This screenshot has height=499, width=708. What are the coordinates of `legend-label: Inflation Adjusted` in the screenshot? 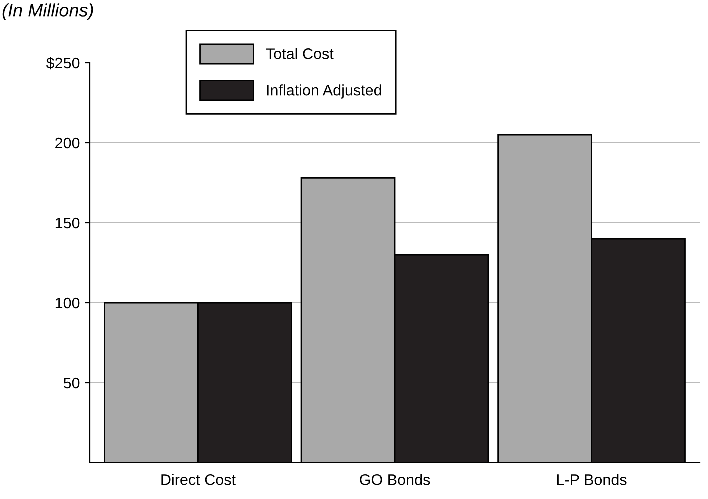 It's located at (324, 91).